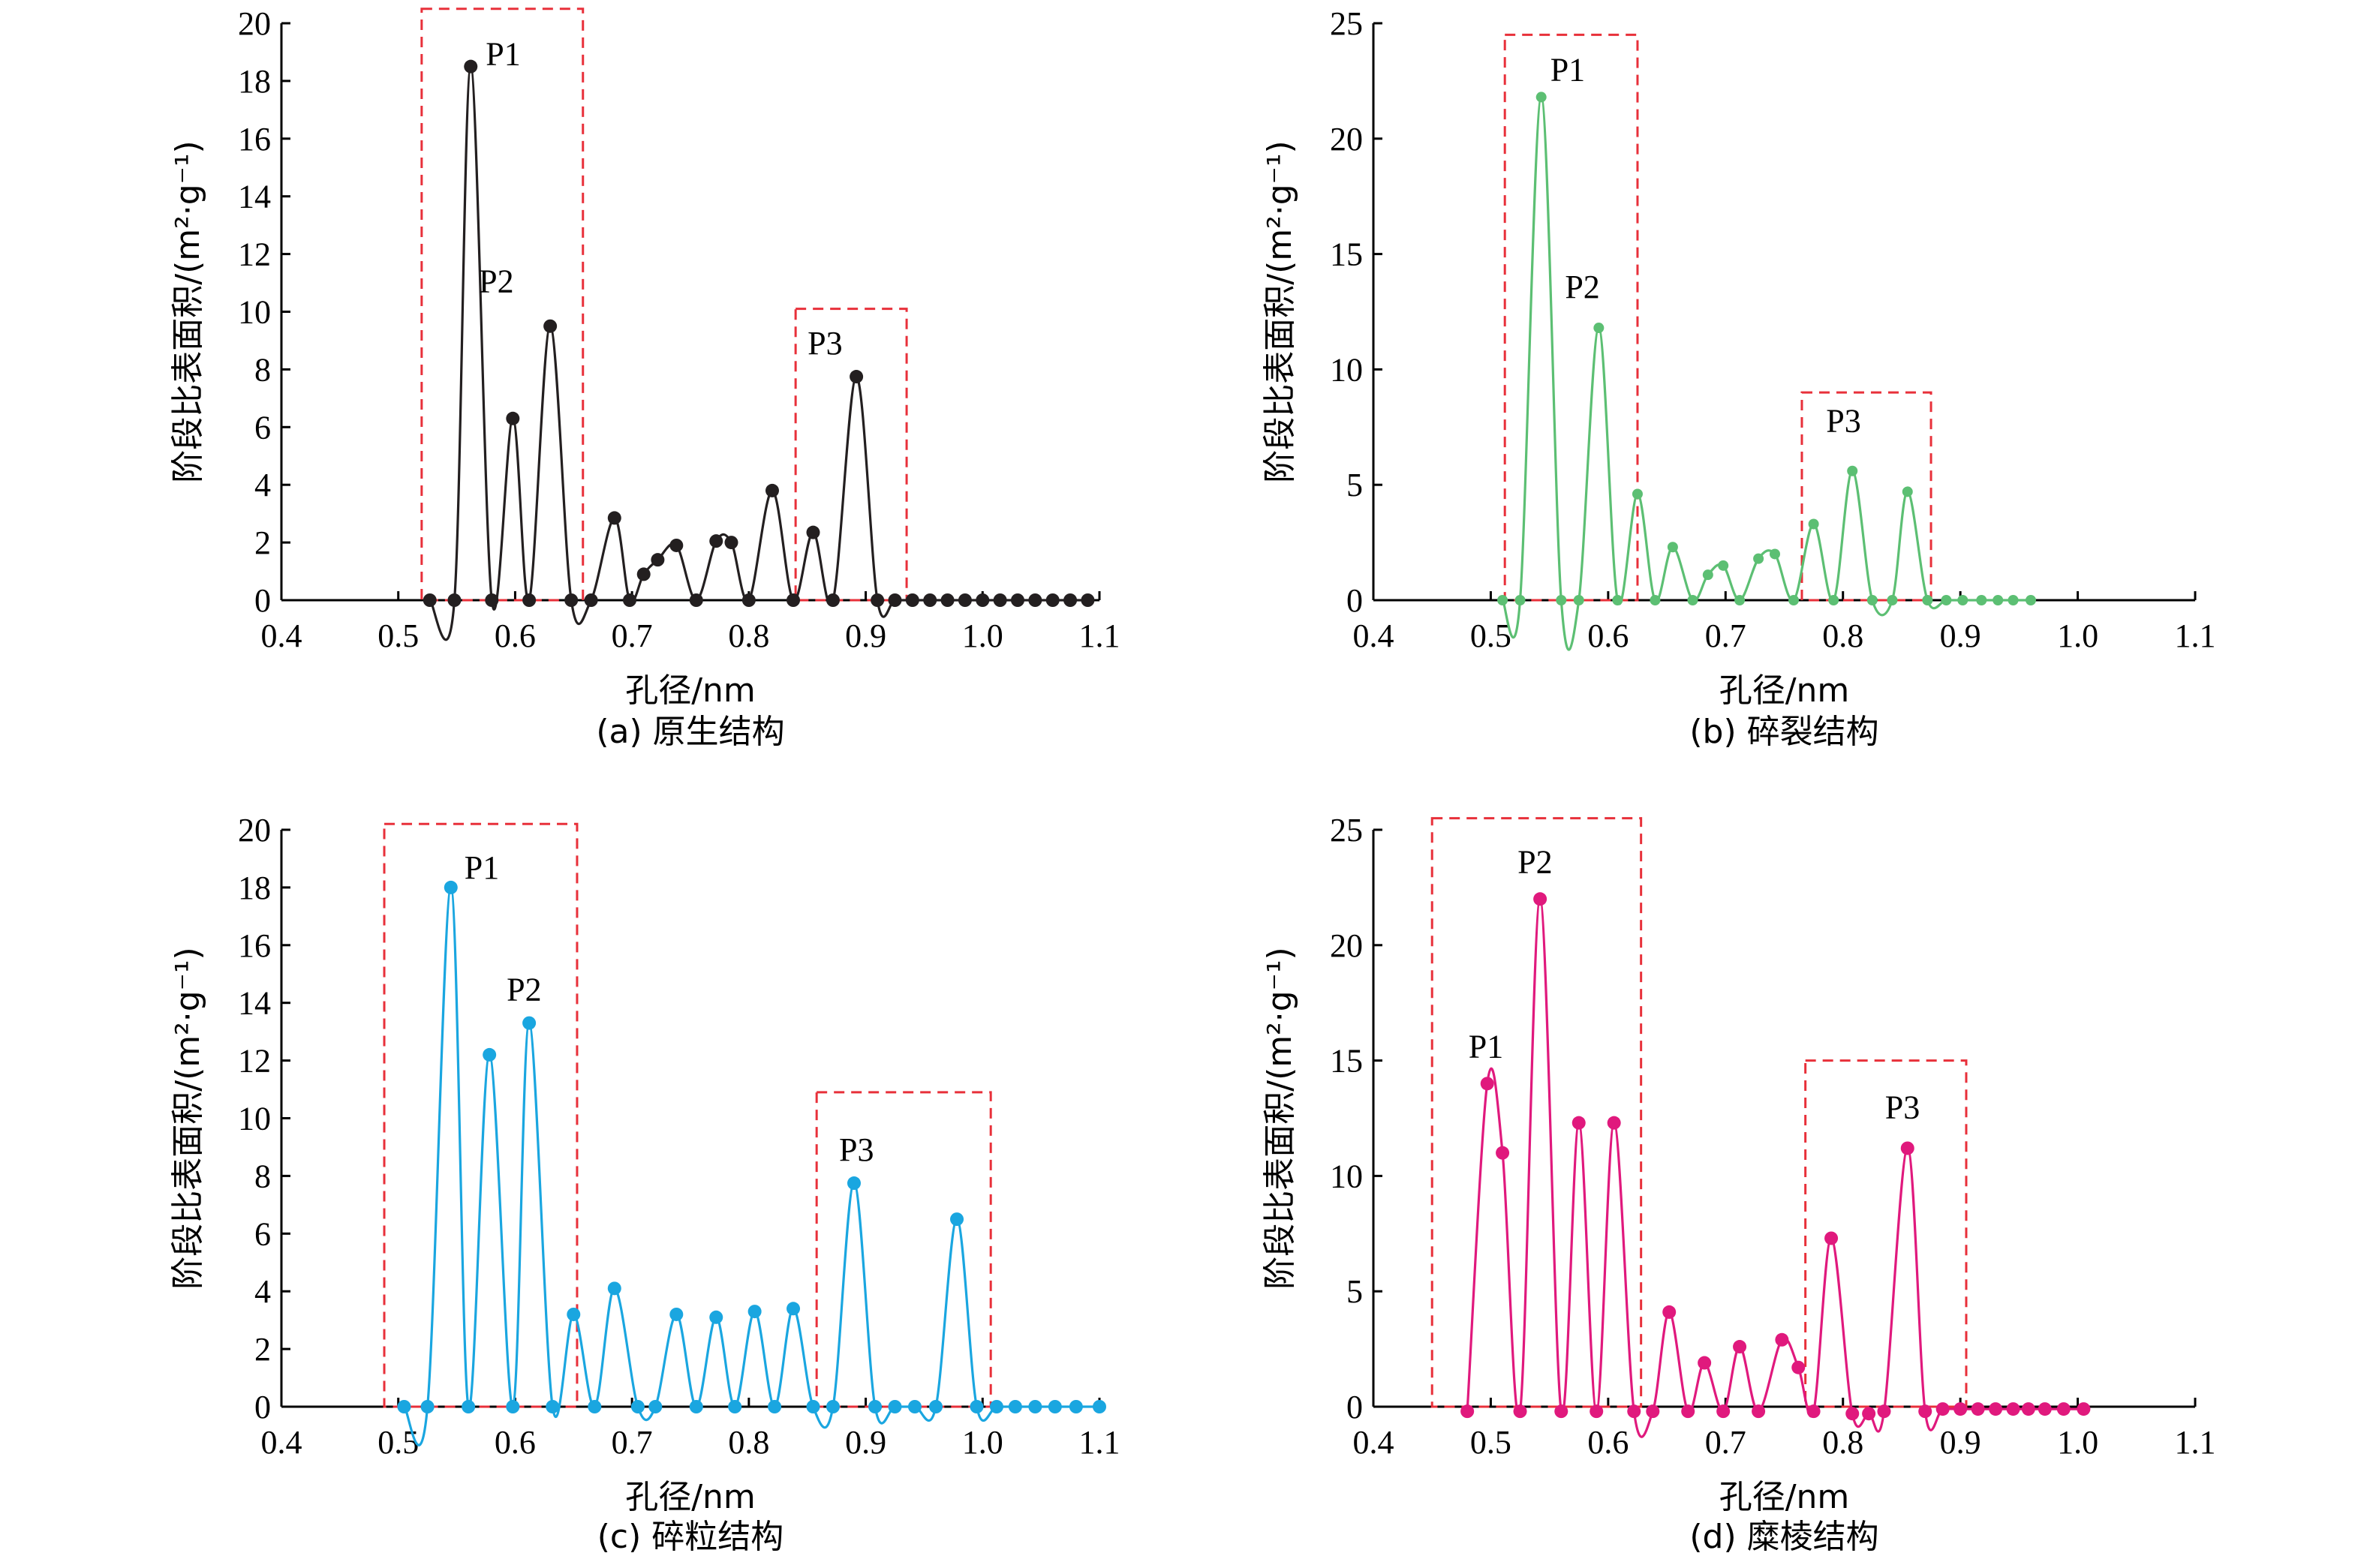 The image size is (2364, 1568). Describe the element at coordinates (254, 313) in the screenshot. I see `y-tick-label: 10` at that location.